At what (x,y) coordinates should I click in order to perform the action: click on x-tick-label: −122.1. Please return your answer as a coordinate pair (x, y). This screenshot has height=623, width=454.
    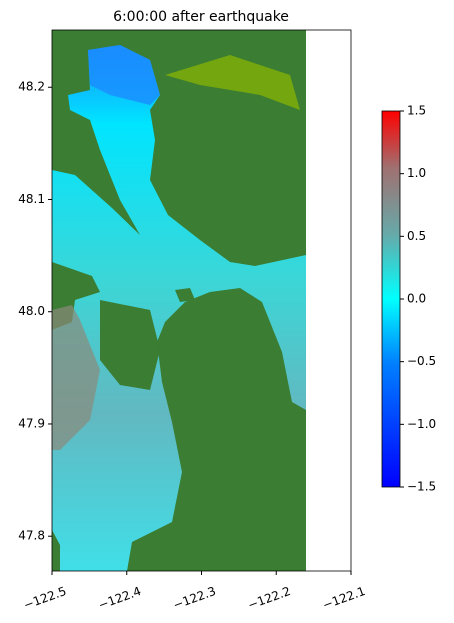
    Looking at the image, I should click on (344, 598).